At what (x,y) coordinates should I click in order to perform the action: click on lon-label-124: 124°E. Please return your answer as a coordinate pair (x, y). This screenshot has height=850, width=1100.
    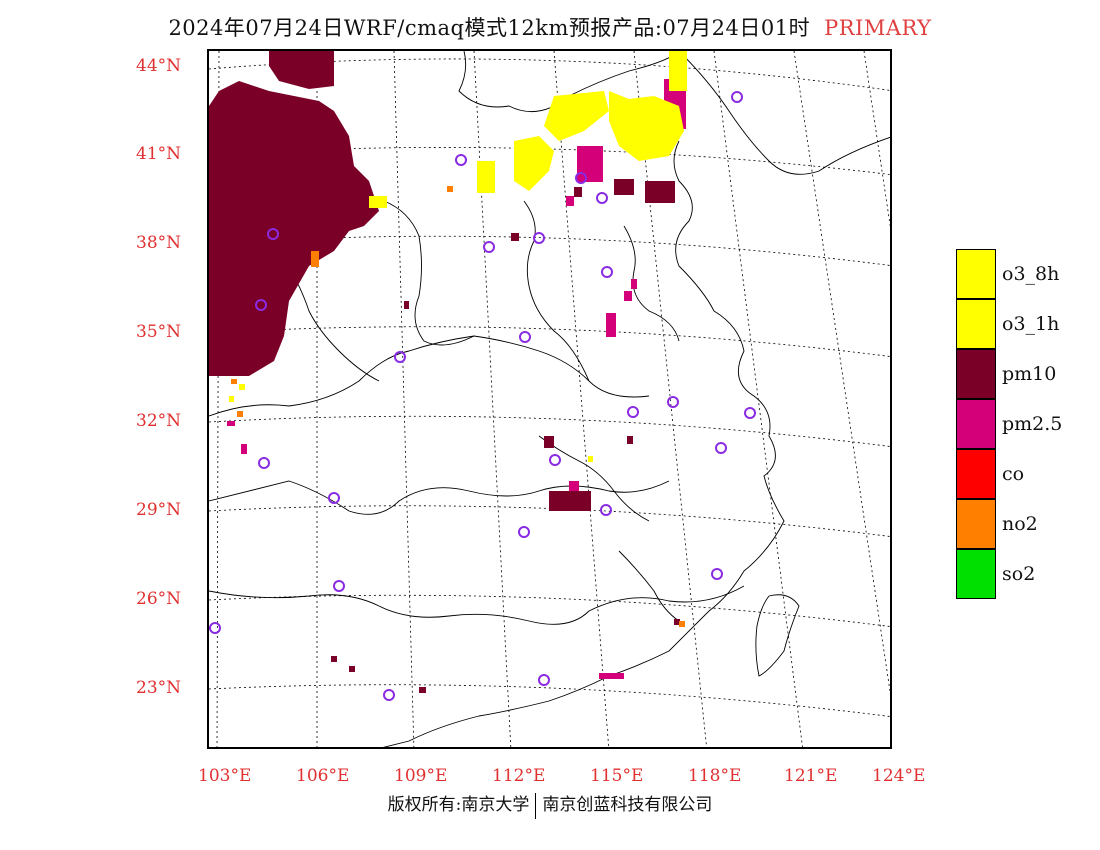
    Looking at the image, I should click on (899, 776).